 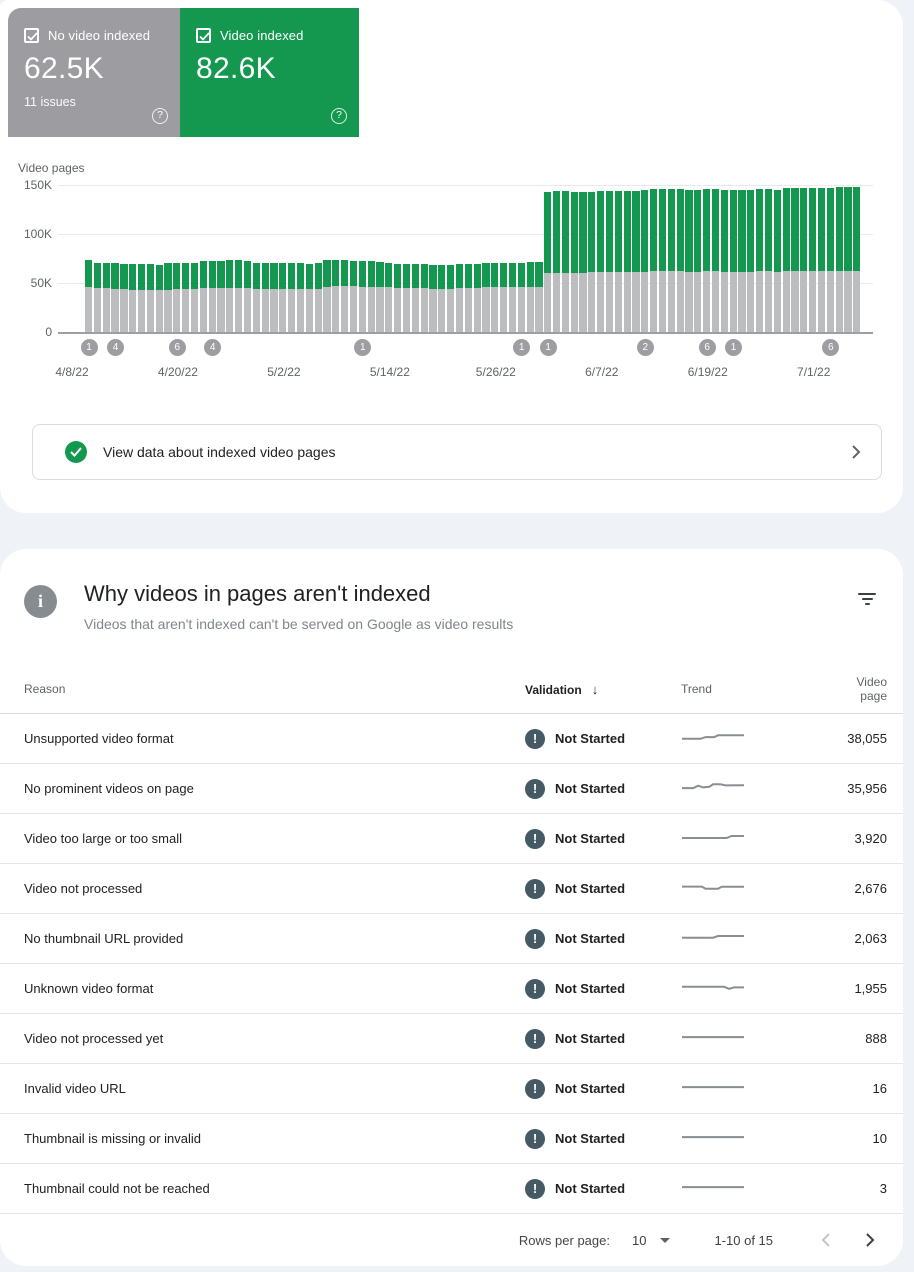 What do you see at coordinates (871, 689) in the screenshot?
I see `column-header-video-page: Video page` at bounding box center [871, 689].